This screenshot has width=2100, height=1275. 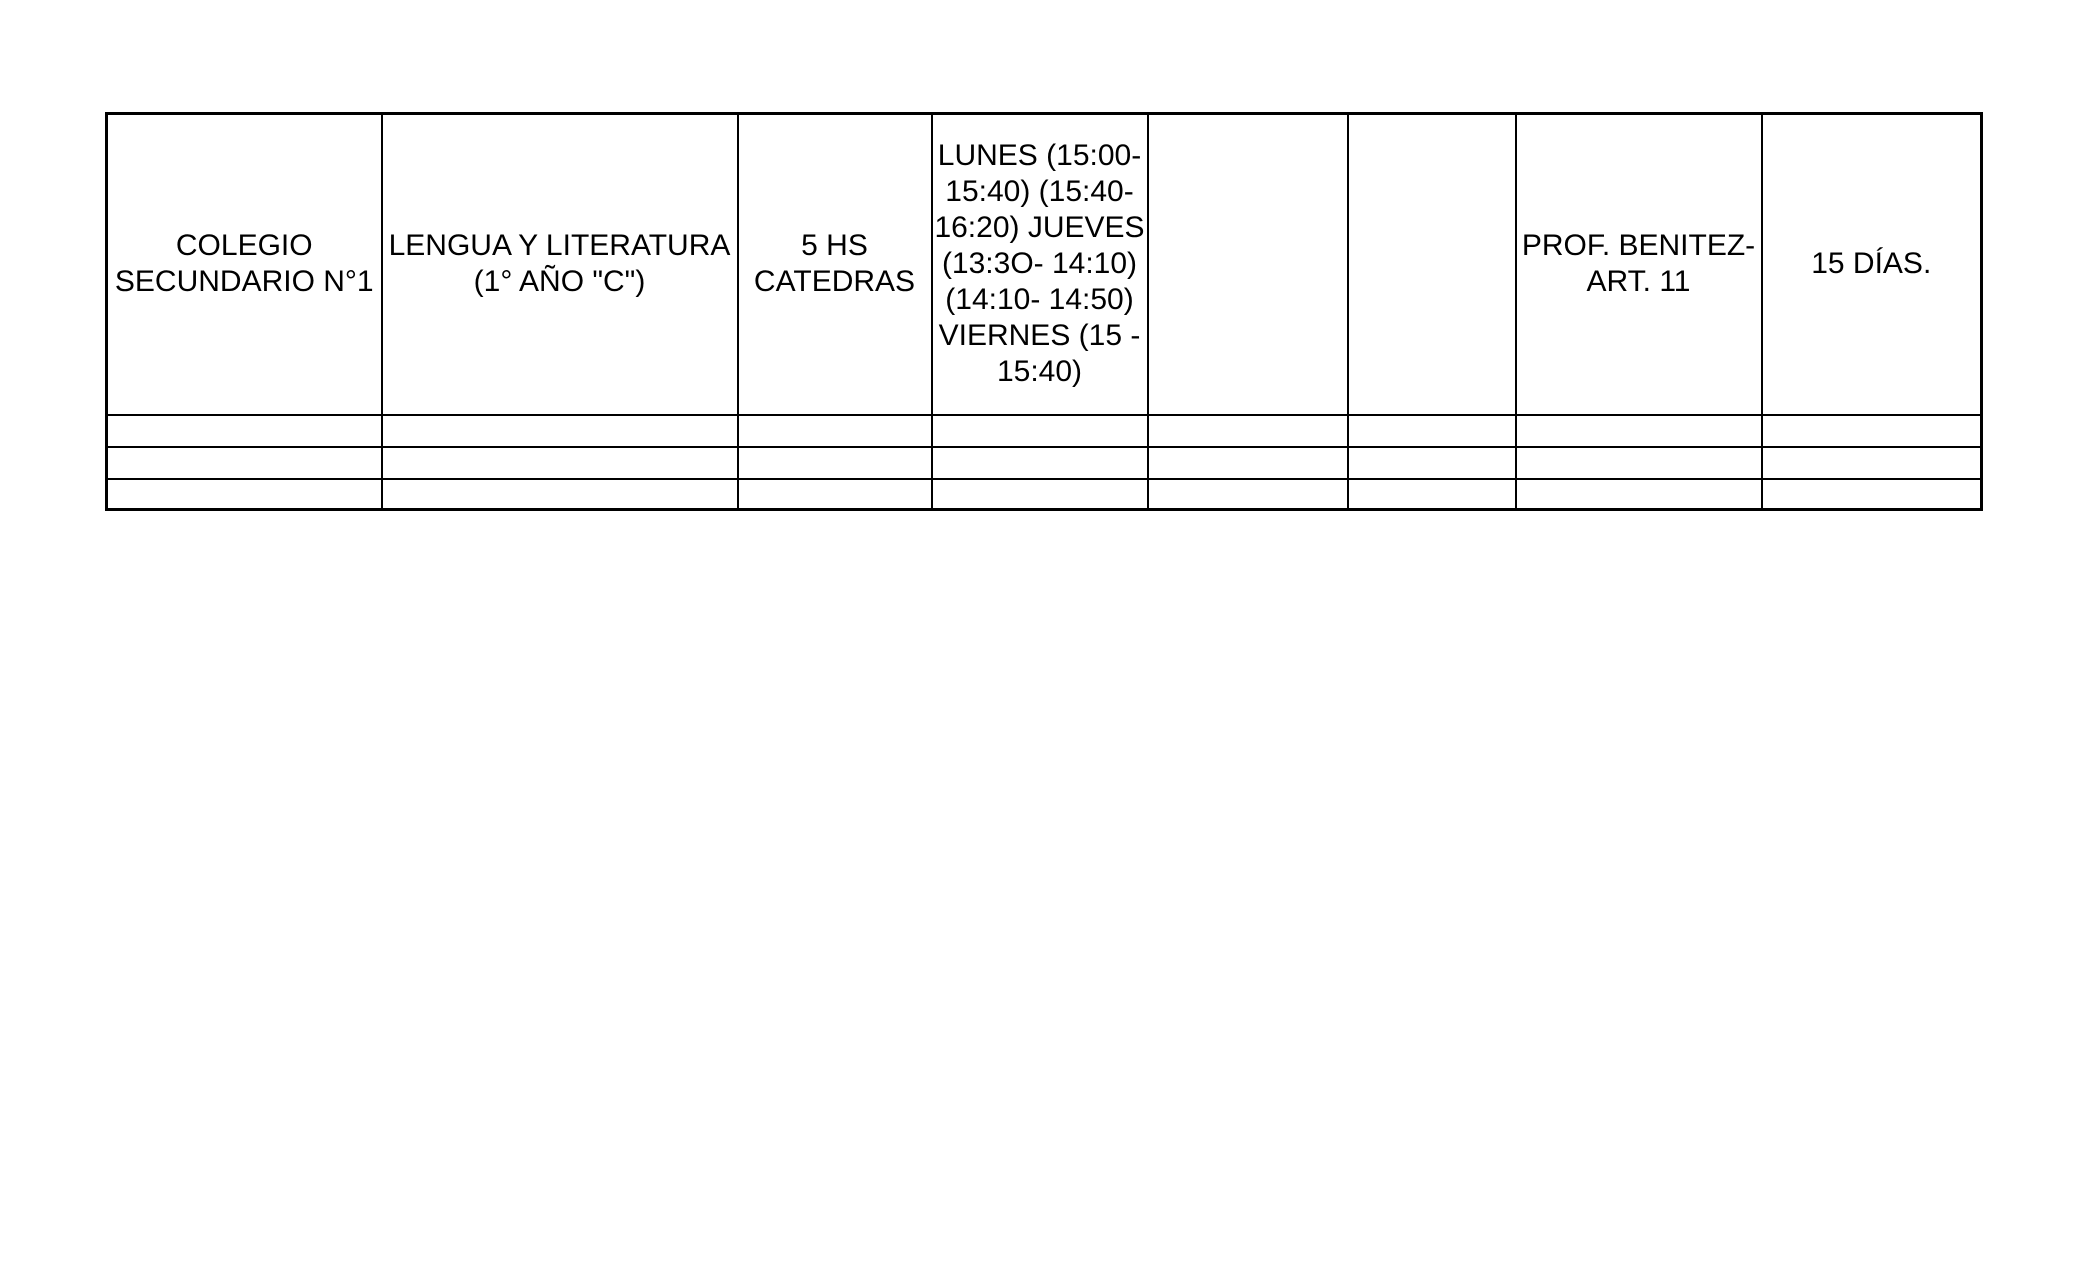 What do you see at coordinates (559, 430) in the screenshot?
I see `cell-r1-c1` at bounding box center [559, 430].